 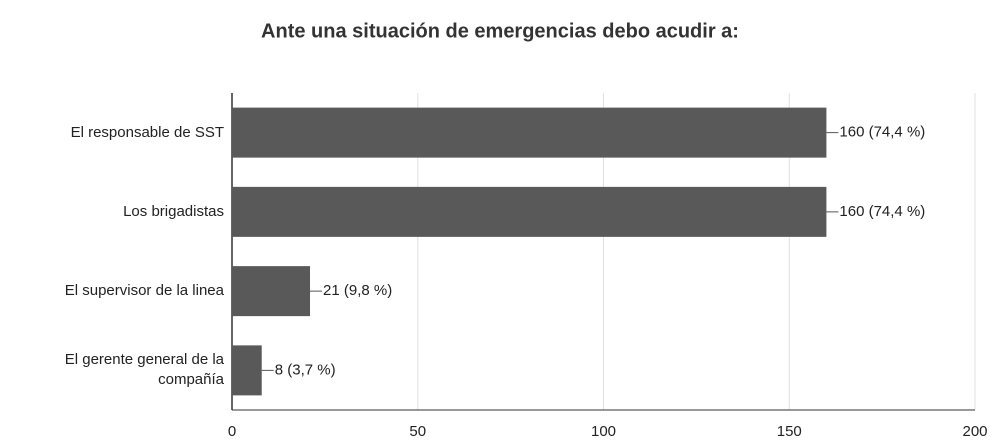 I want to click on y-tick-label: El responsable de SST, so click(x=147, y=132).